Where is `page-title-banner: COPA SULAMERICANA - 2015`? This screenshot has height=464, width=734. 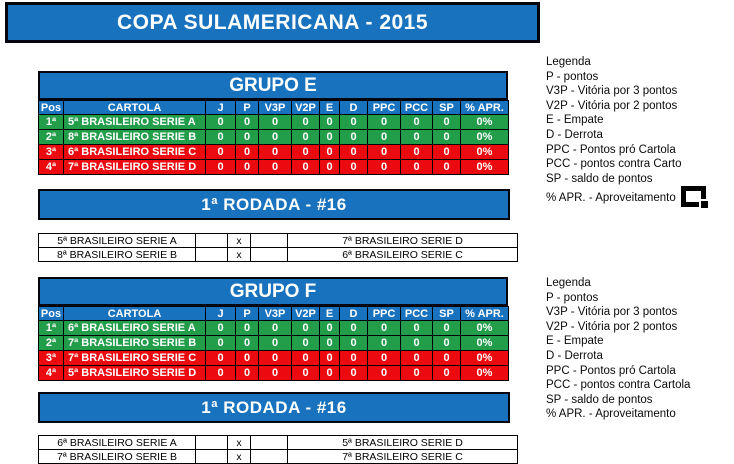
page-title-banner: COPA SULAMERICANA - 2015 is located at coordinates (272, 22).